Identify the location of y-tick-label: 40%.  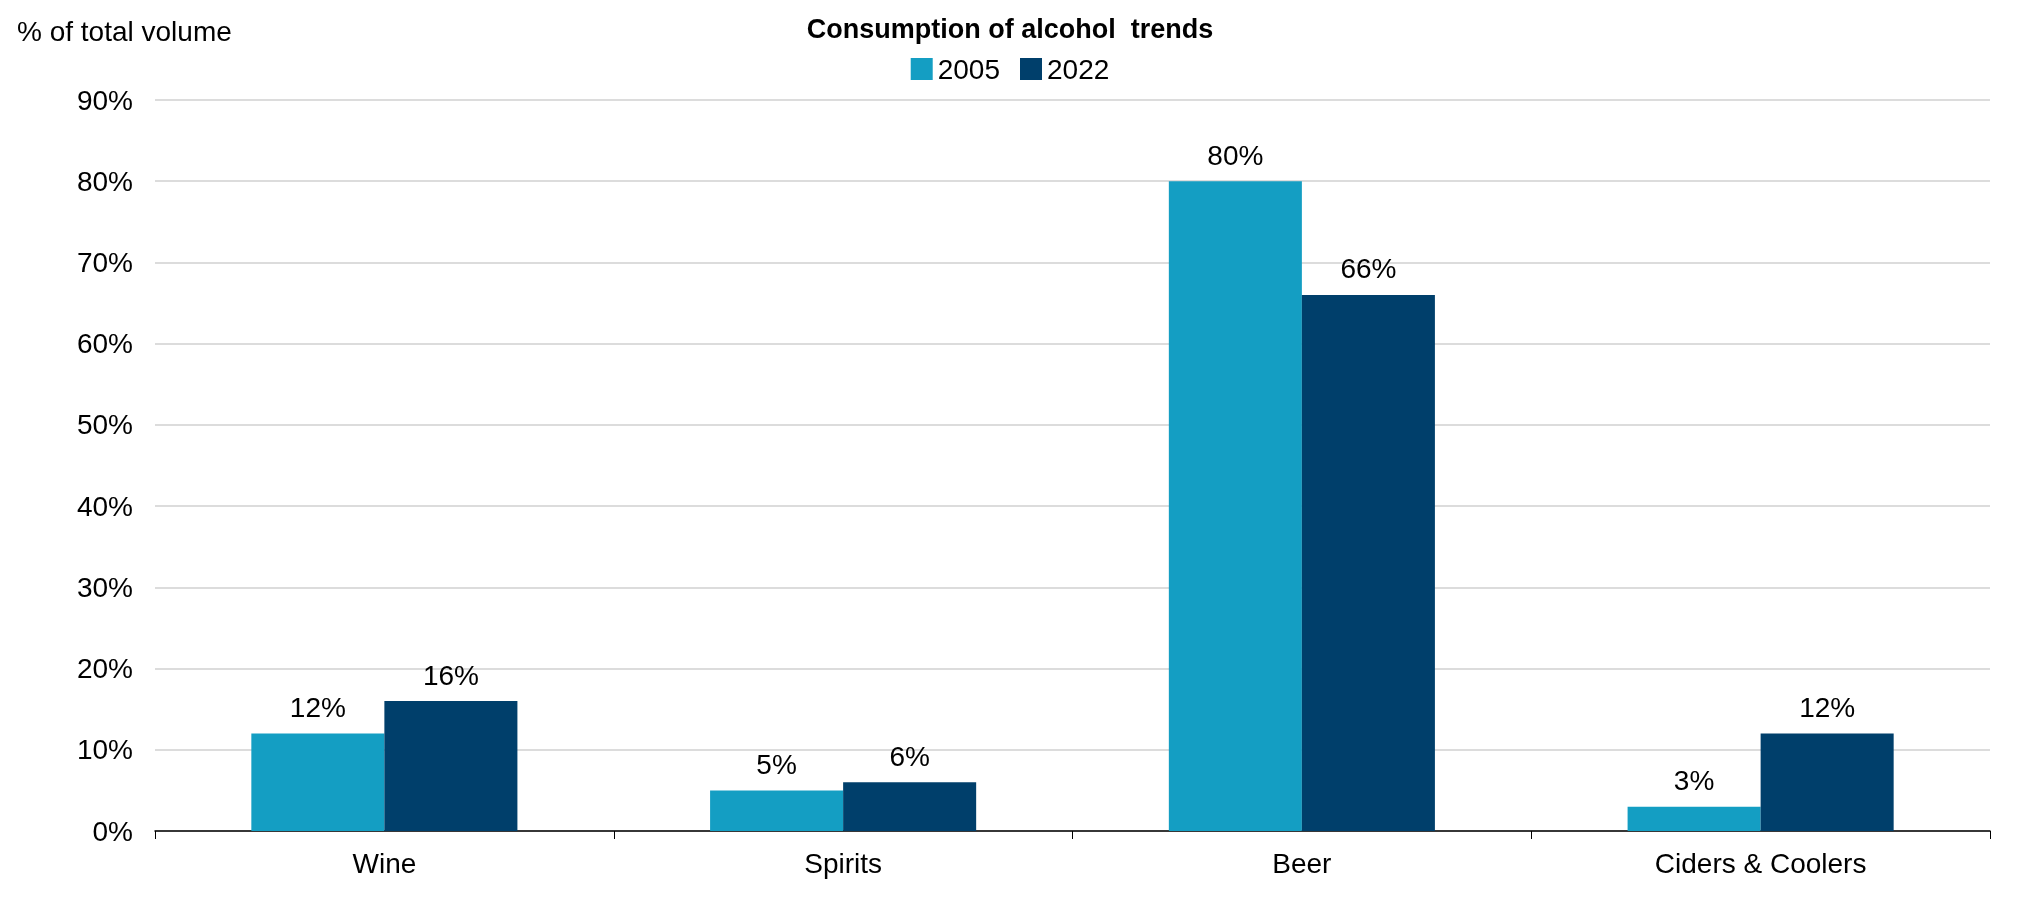
(104, 506).